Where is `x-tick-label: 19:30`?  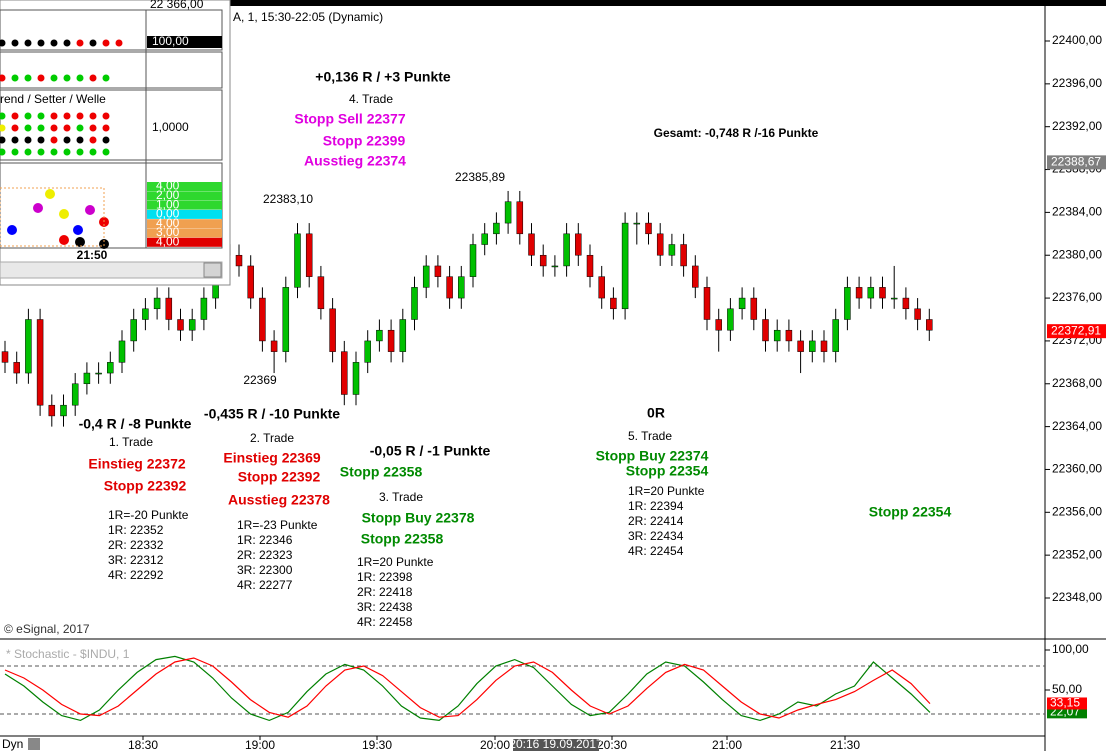
x-tick-label: 19:30 is located at coordinates (377, 744).